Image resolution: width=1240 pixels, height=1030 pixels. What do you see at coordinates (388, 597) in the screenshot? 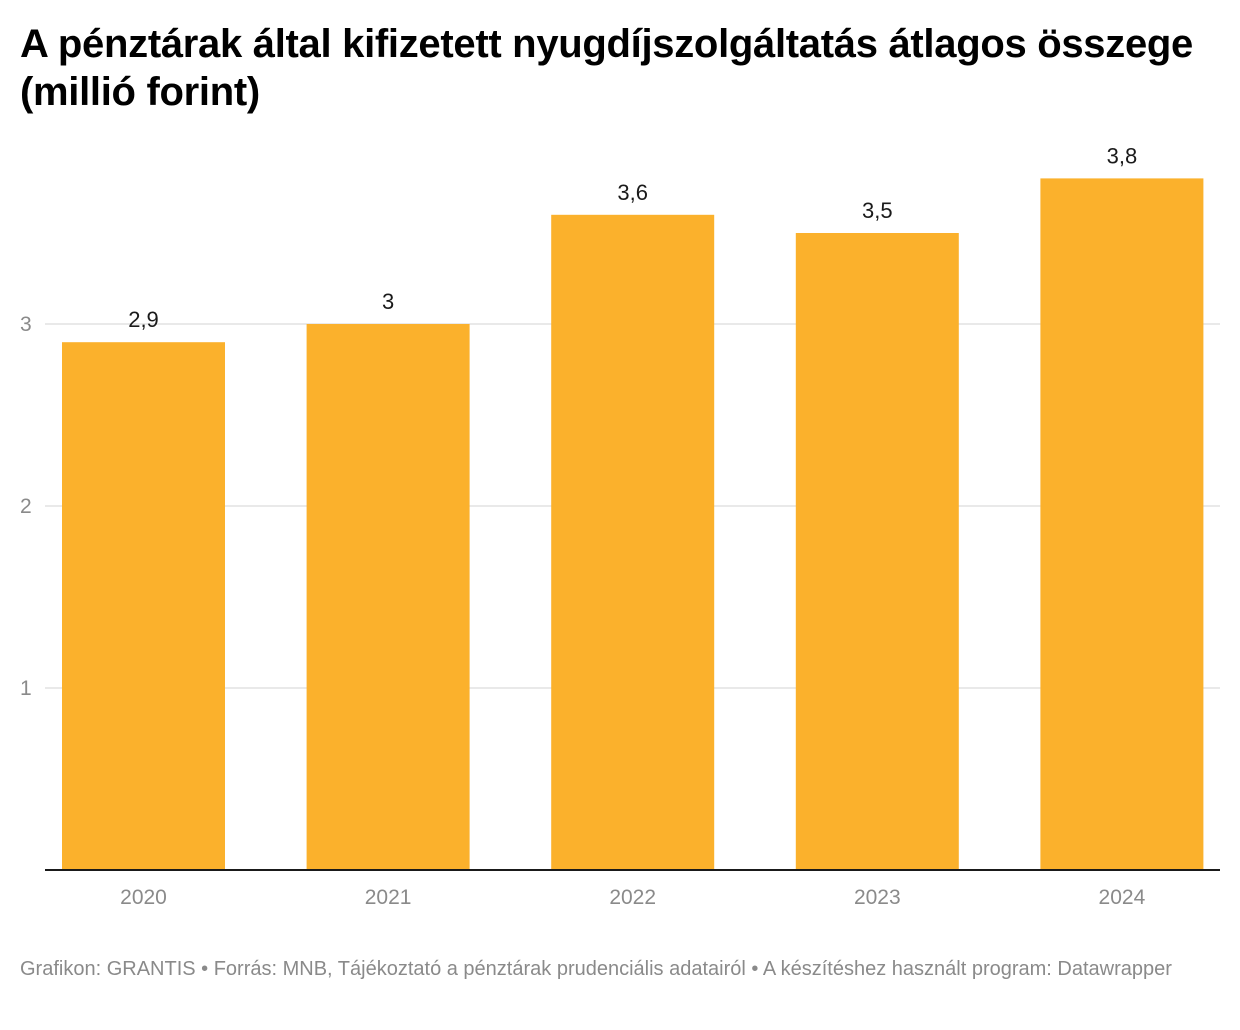
I see `bar-2021` at bounding box center [388, 597].